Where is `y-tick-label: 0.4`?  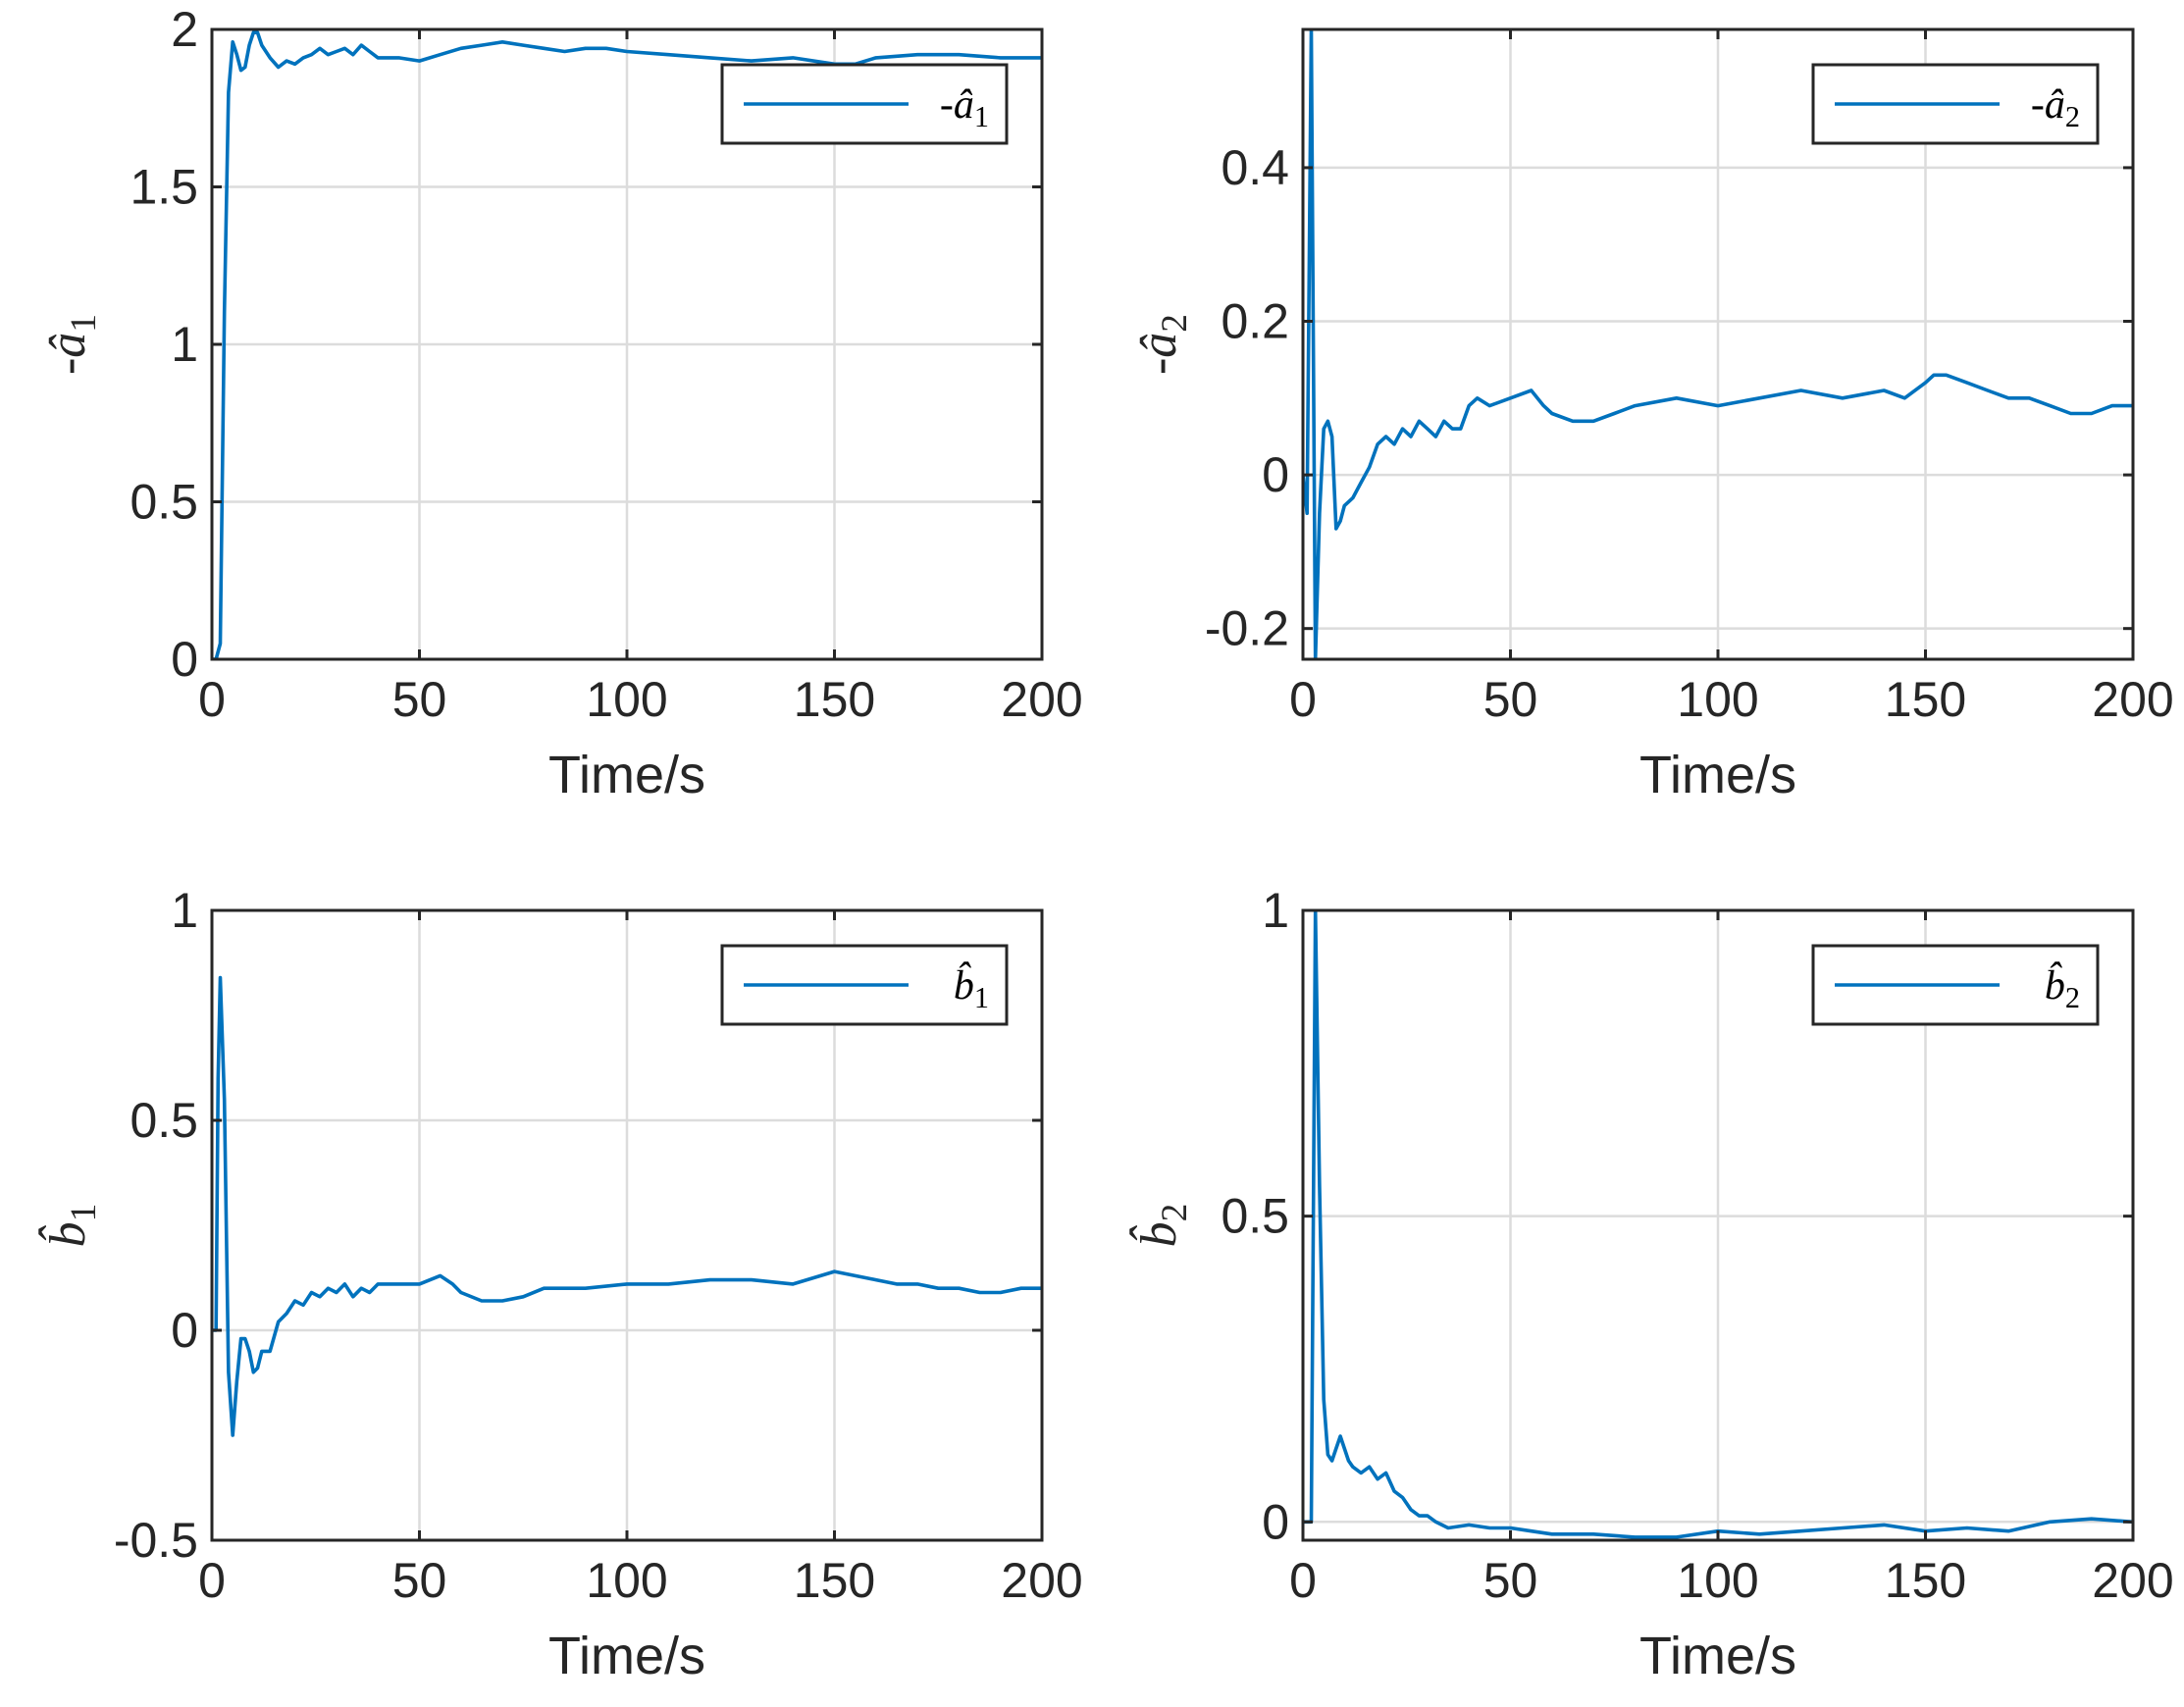 y-tick-label: 0.4 is located at coordinates (1255, 167).